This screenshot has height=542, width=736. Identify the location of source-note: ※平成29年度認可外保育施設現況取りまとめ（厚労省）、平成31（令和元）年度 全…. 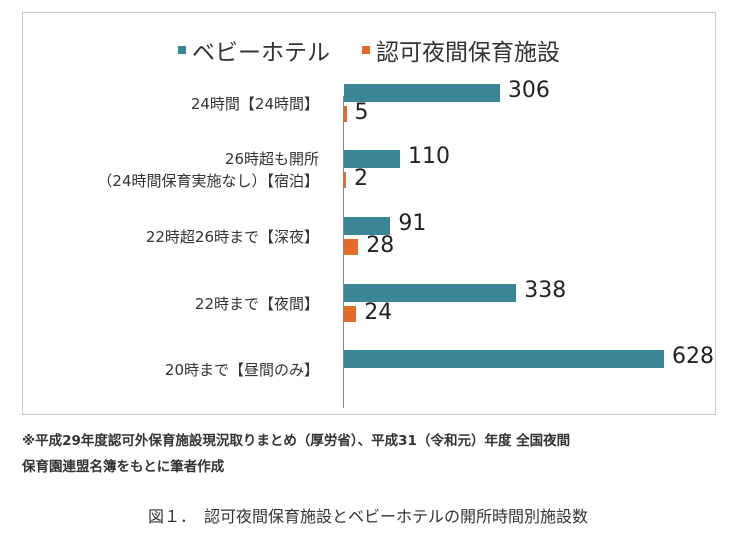
(296, 454).